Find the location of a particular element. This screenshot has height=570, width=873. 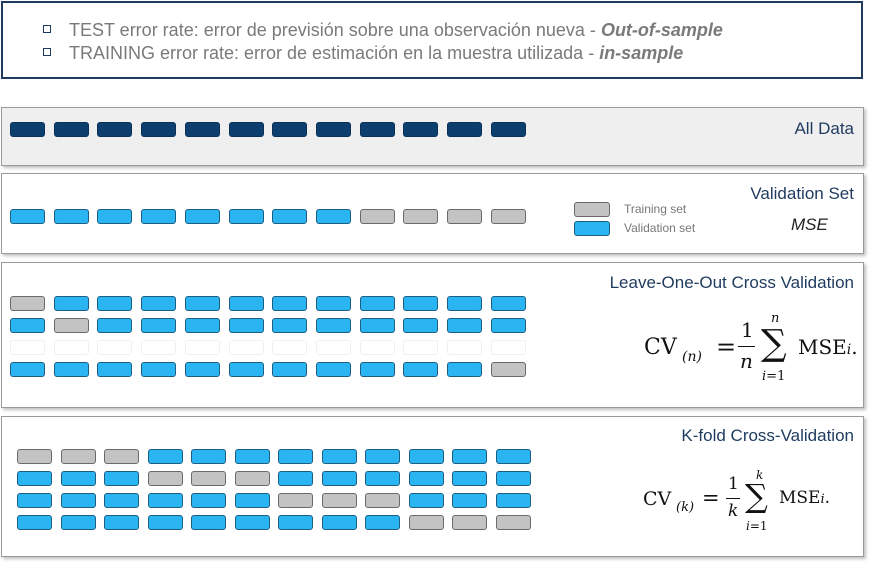

panel-title: Validation Set is located at coordinates (802, 193).